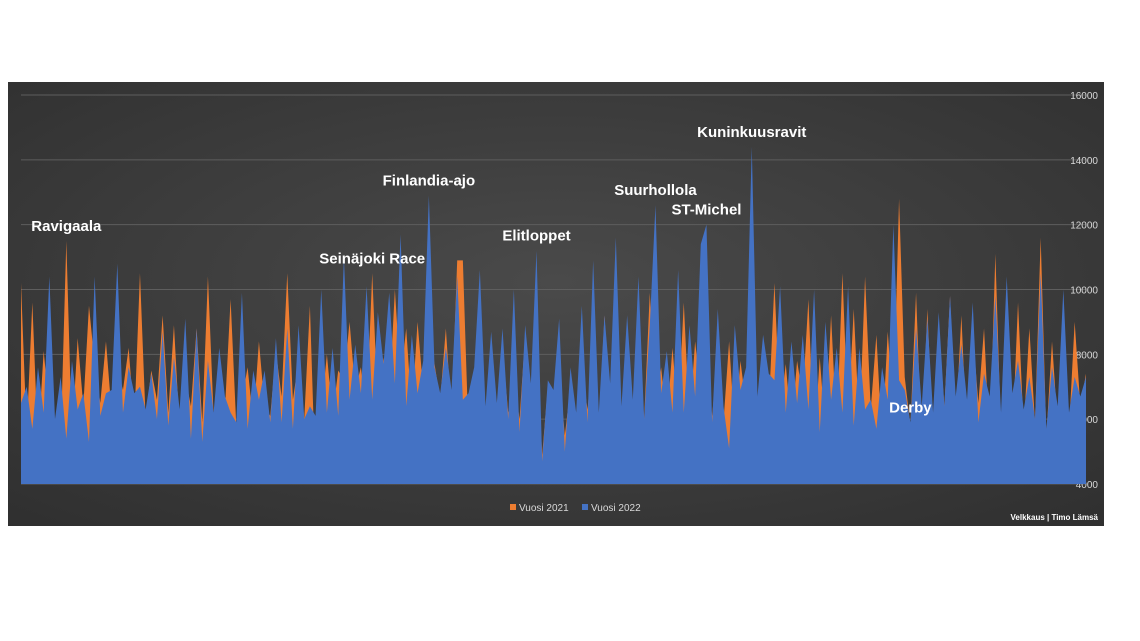 This screenshot has height=641, width=1140. Describe the element at coordinates (910, 407) in the screenshot. I see `annotation-label: Derby` at that location.